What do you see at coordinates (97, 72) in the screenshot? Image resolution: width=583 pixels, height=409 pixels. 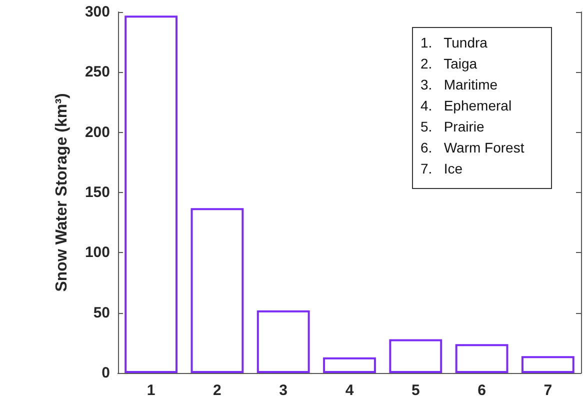 I see `y-tick-label: 250` at bounding box center [97, 72].